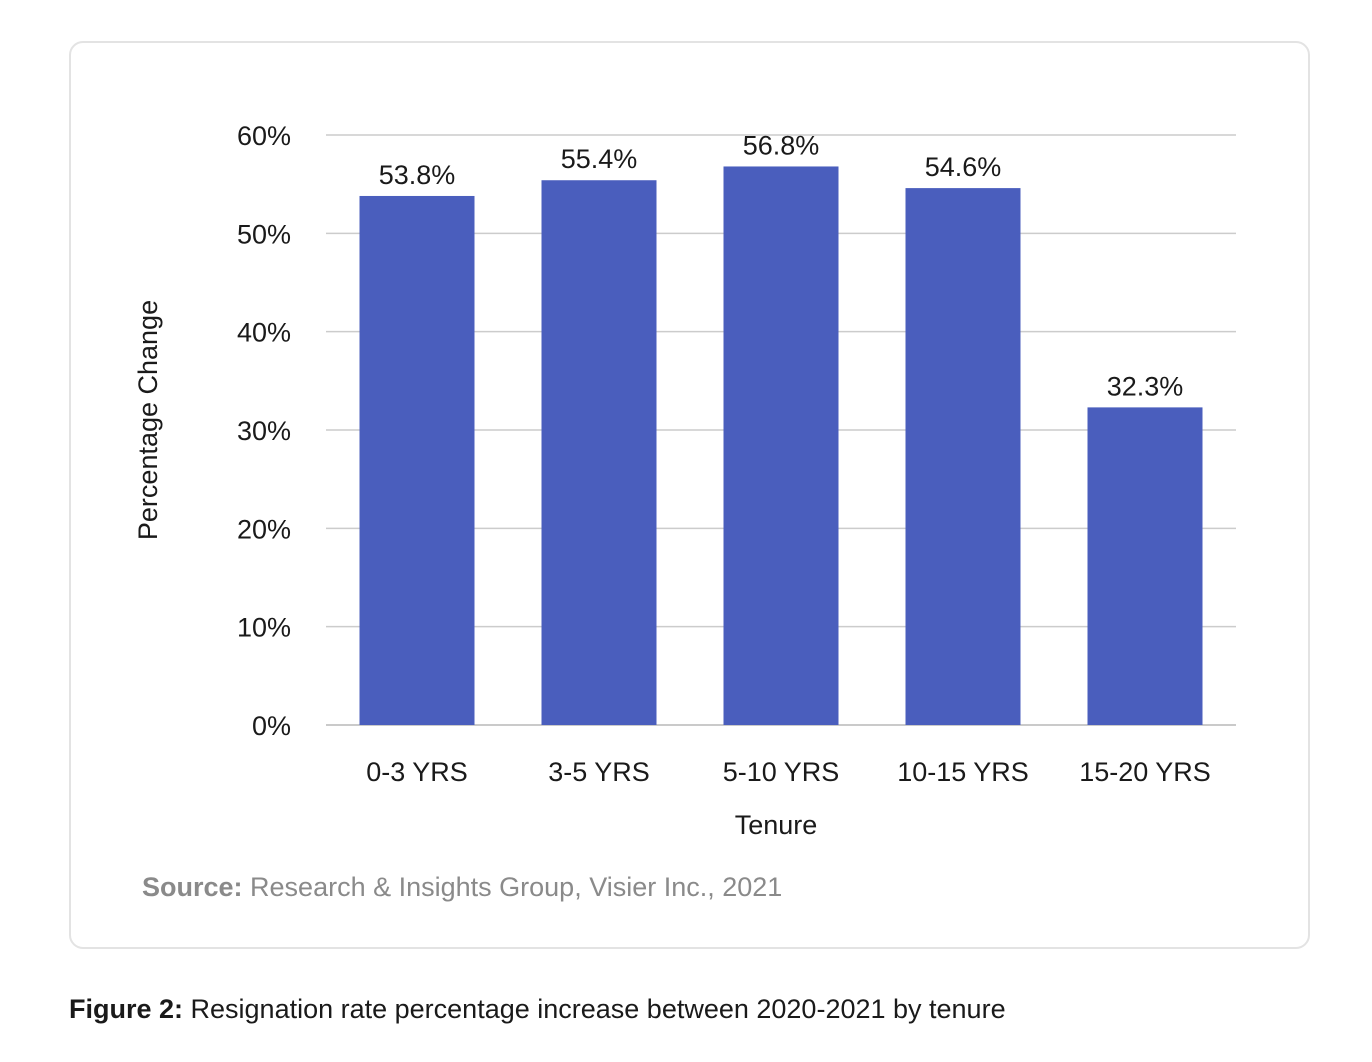 Image resolution: width=1372 pixels, height=1062 pixels. I want to click on data-label: 55.4%, so click(599, 159).